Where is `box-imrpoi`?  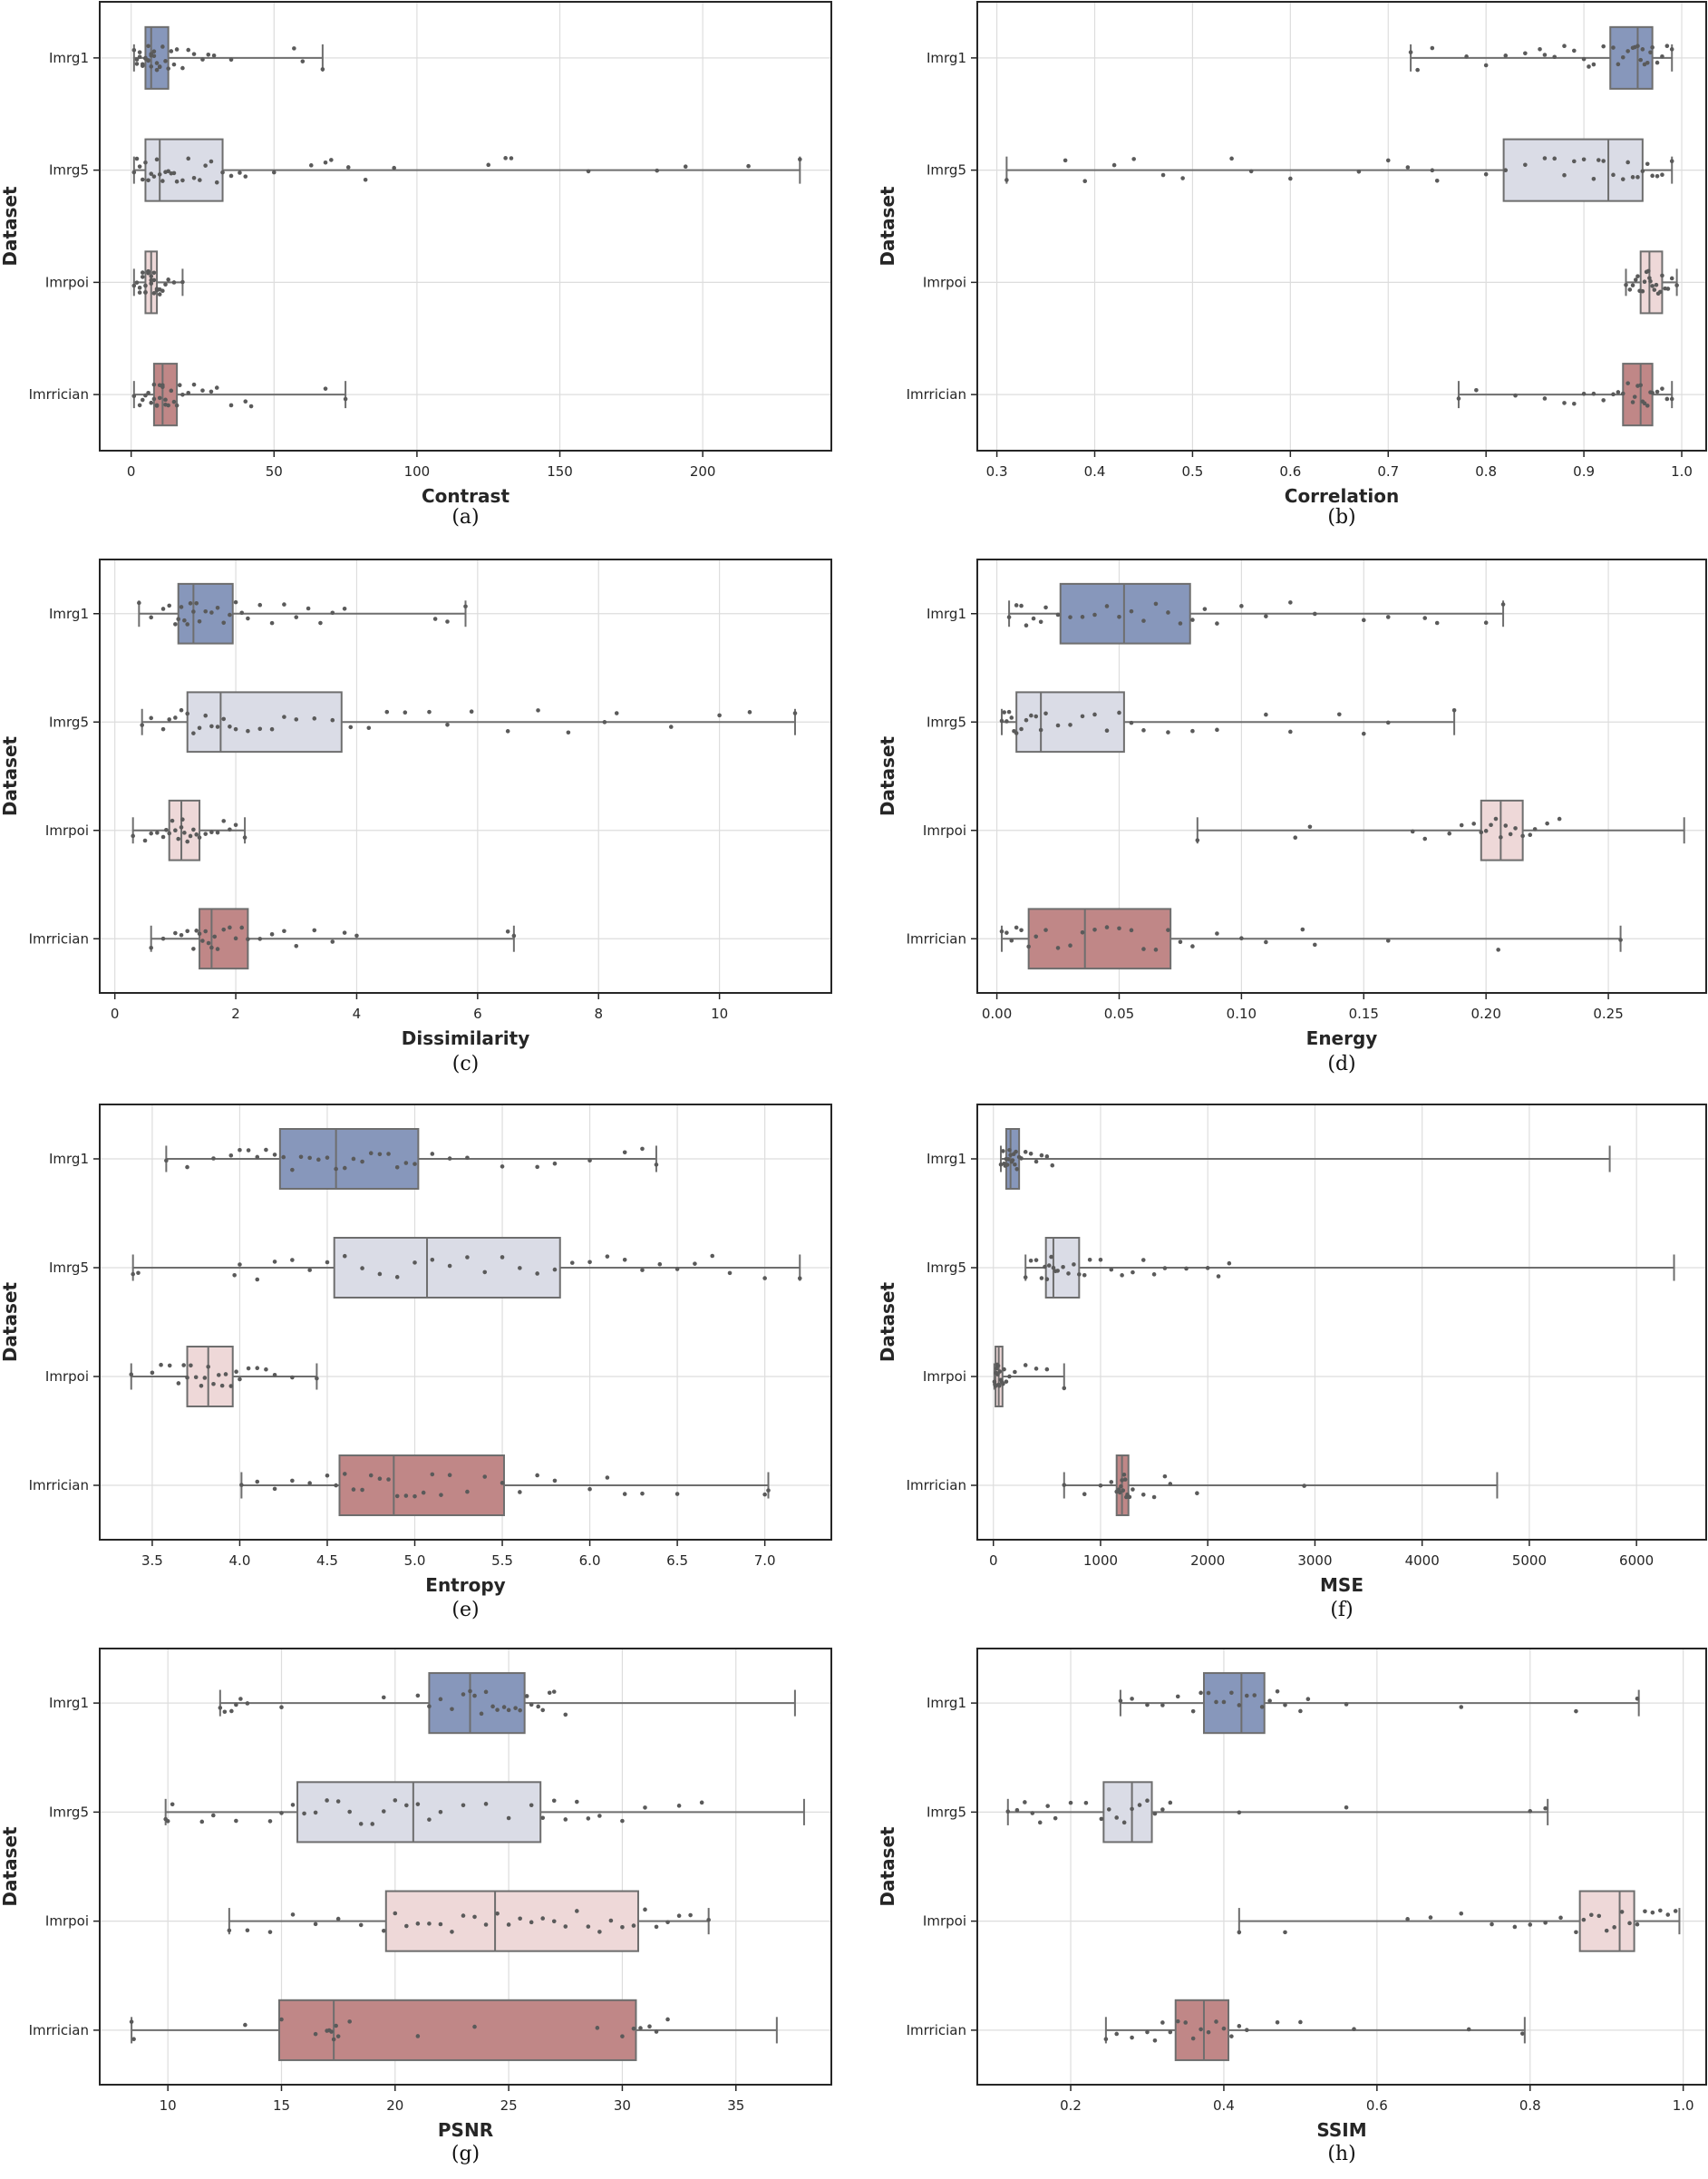 box-imrpoi is located at coordinates (469, 1921).